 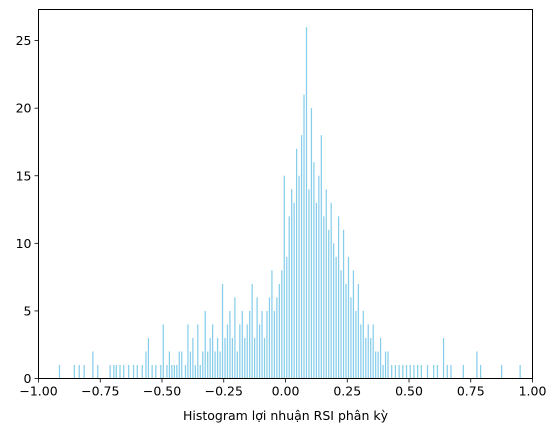 What do you see at coordinates (24, 108) in the screenshot?
I see `y-tick-label: 20` at bounding box center [24, 108].